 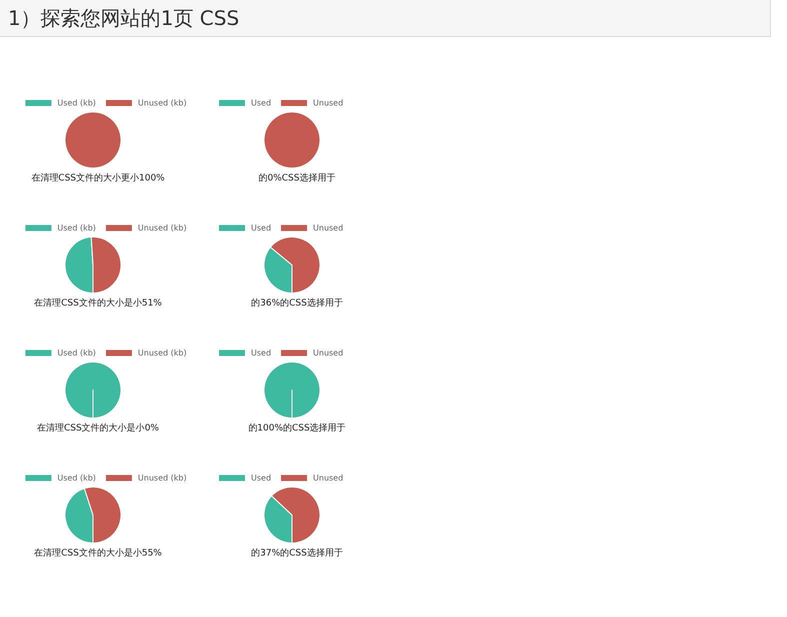 What do you see at coordinates (297, 303) in the screenshot?
I see `text: 的36%的CSS选择用于` at bounding box center [297, 303].